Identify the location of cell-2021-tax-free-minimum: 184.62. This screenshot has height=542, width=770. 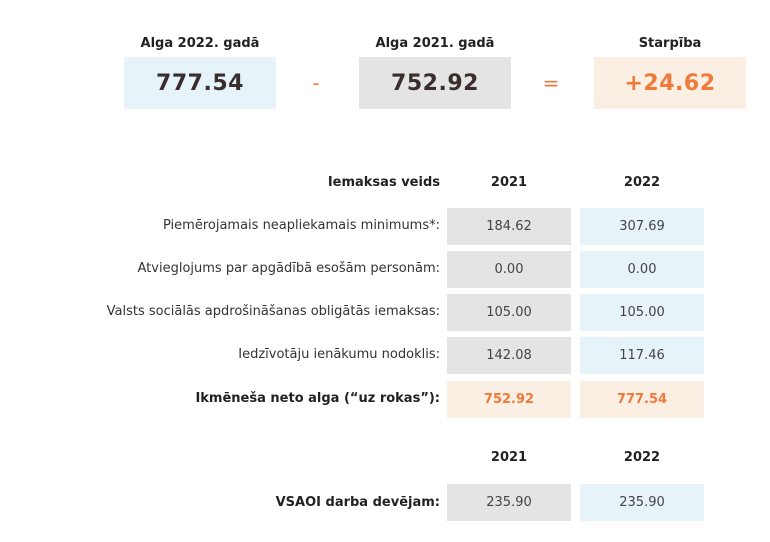
(509, 226).